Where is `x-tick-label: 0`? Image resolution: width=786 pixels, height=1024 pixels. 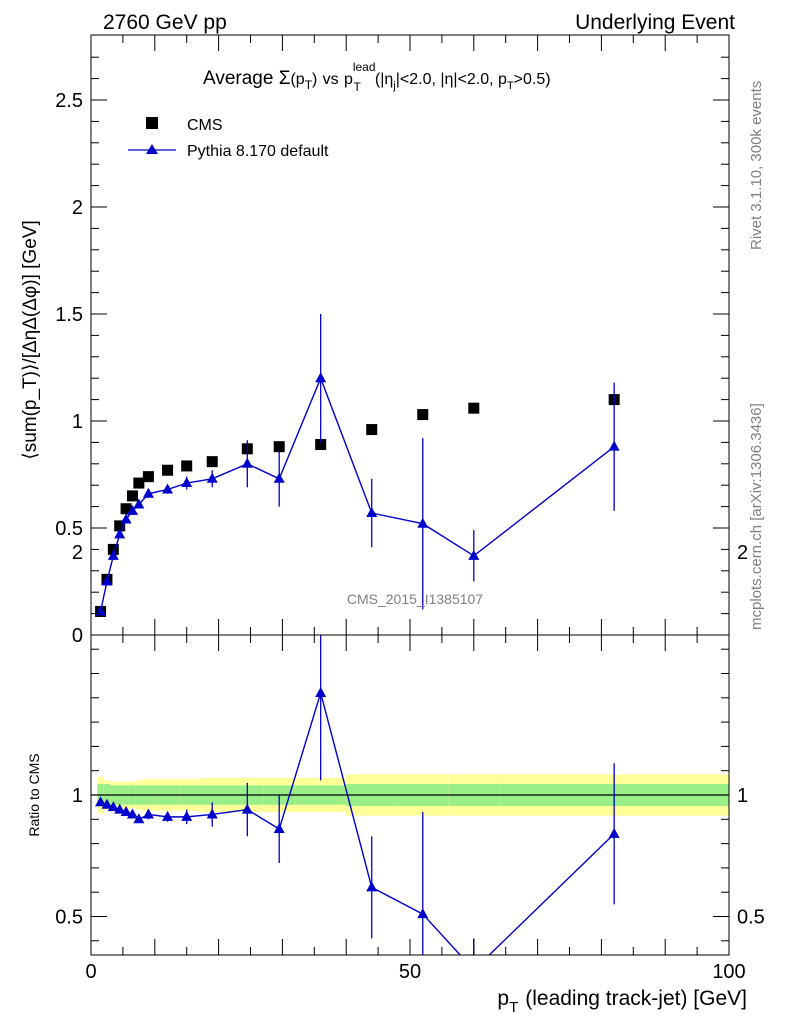 x-tick-label: 0 is located at coordinates (90, 972).